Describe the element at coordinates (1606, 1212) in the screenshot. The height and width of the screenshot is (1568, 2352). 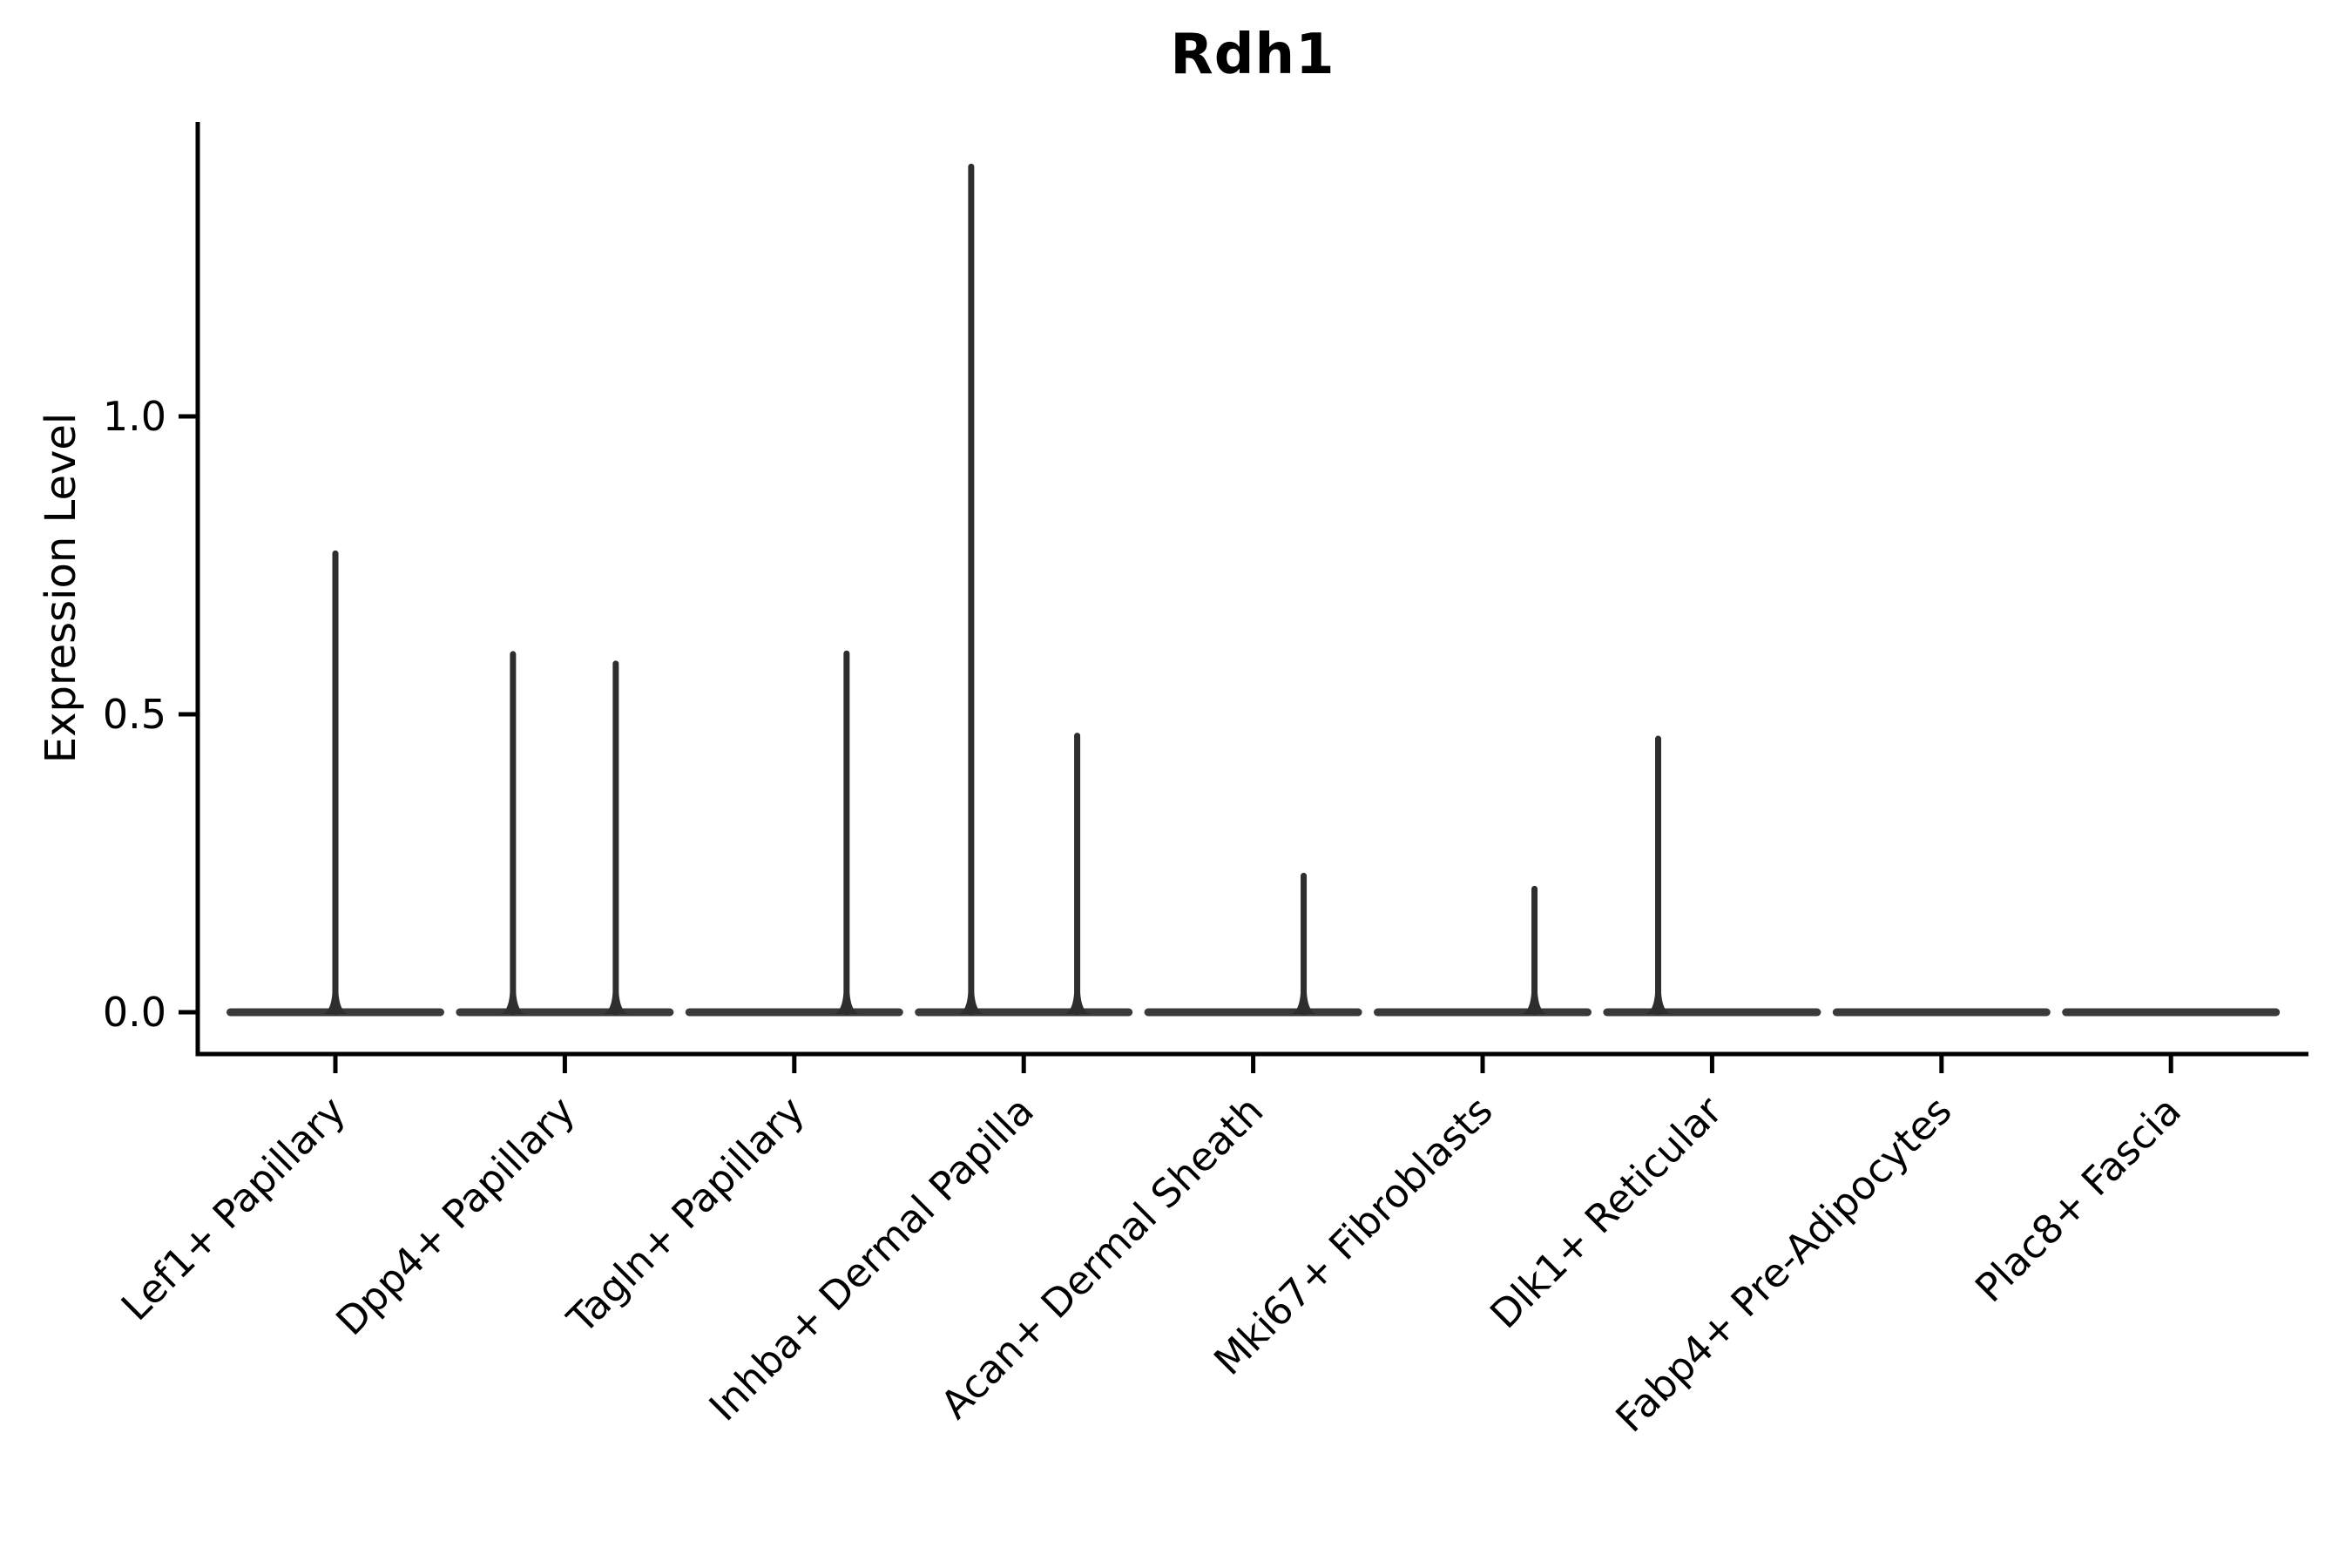
I see `x-tick-label: Dlk1+ Reticular` at that location.